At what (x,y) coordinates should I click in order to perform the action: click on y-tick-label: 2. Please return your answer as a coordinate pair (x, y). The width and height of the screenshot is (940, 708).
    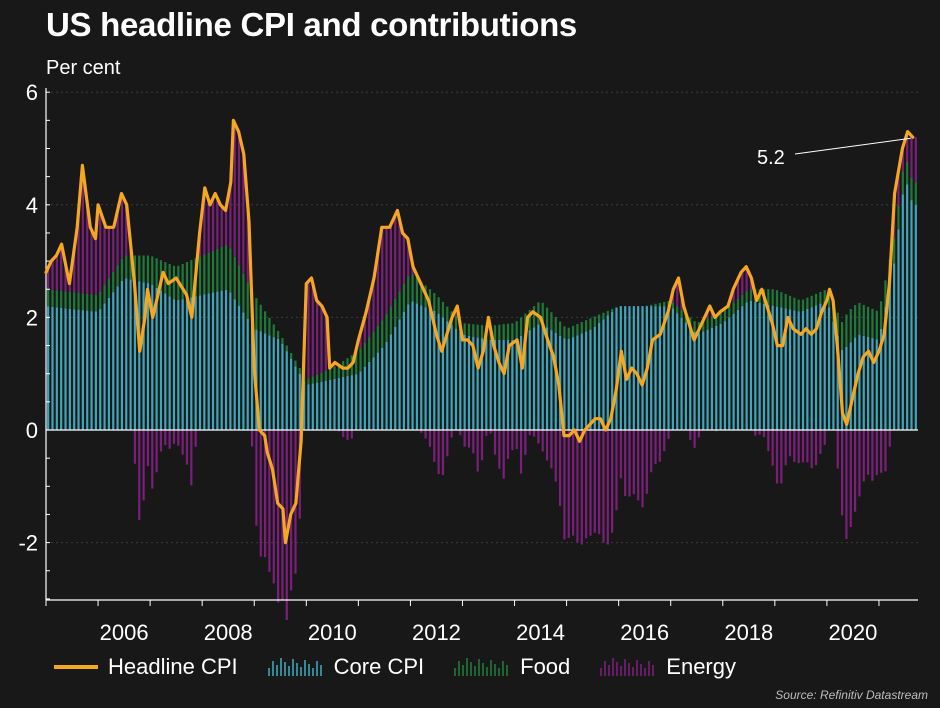
    Looking at the image, I should click on (32, 317).